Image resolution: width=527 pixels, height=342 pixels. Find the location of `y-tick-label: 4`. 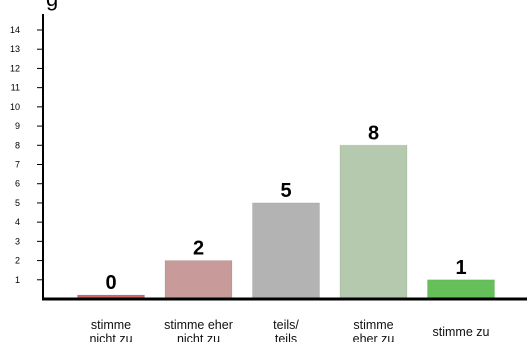

y-tick-label: 4 is located at coordinates (17, 222).